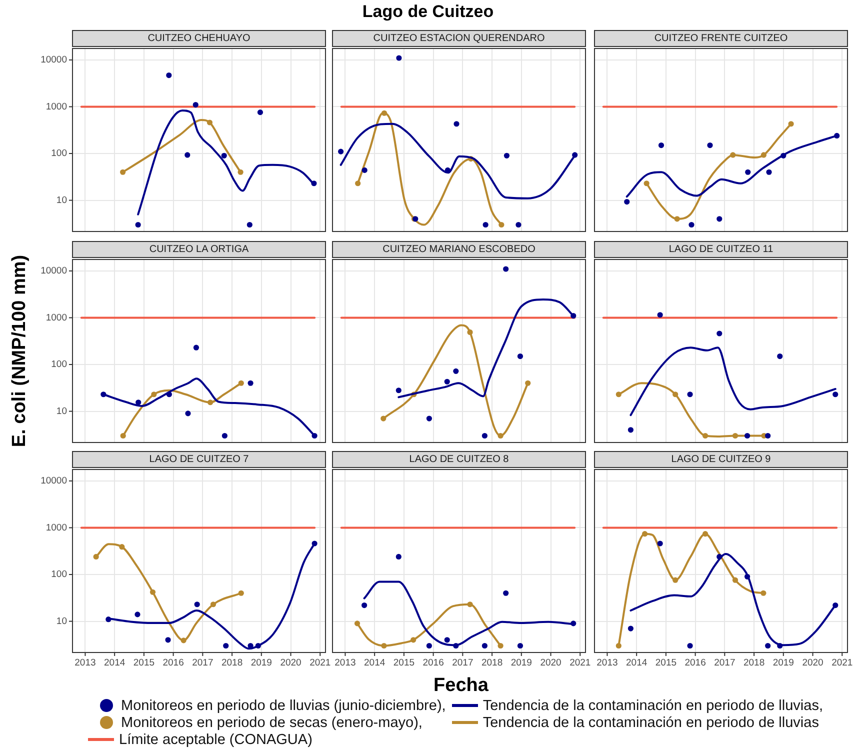 Image resolution: width=856 pixels, height=754 pixels. What do you see at coordinates (144, 662) in the screenshot?
I see `x-tick-label: 2015` at bounding box center [144, 662].